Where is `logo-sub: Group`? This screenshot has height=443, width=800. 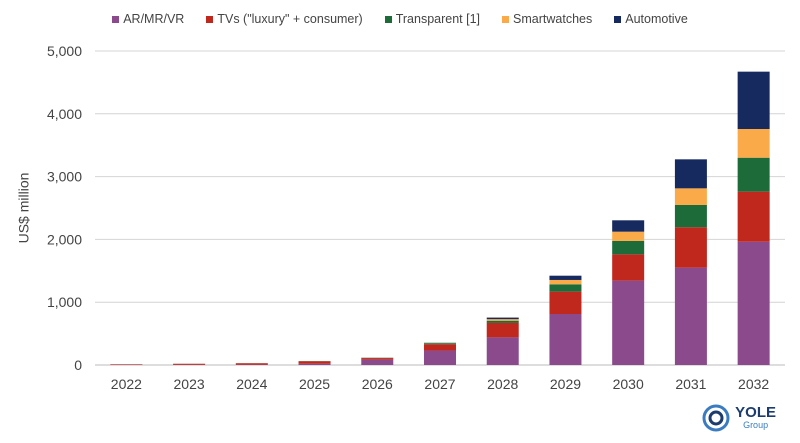
logo-sub: Group is located at coordinates (756, 425).